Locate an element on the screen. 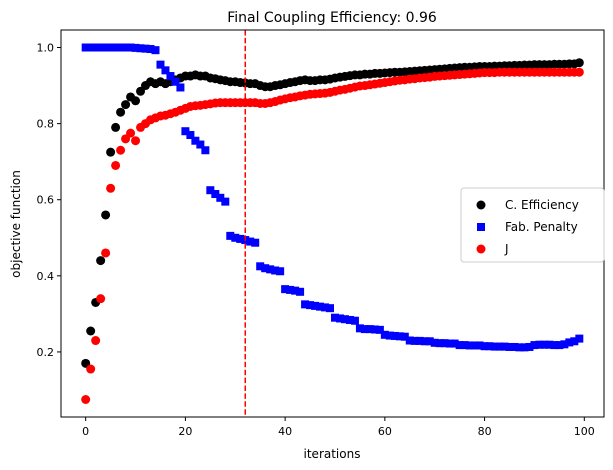 This screenshot has height=470, width=613. y-tick-label: 1.0 is located at coordinates (46, 48).